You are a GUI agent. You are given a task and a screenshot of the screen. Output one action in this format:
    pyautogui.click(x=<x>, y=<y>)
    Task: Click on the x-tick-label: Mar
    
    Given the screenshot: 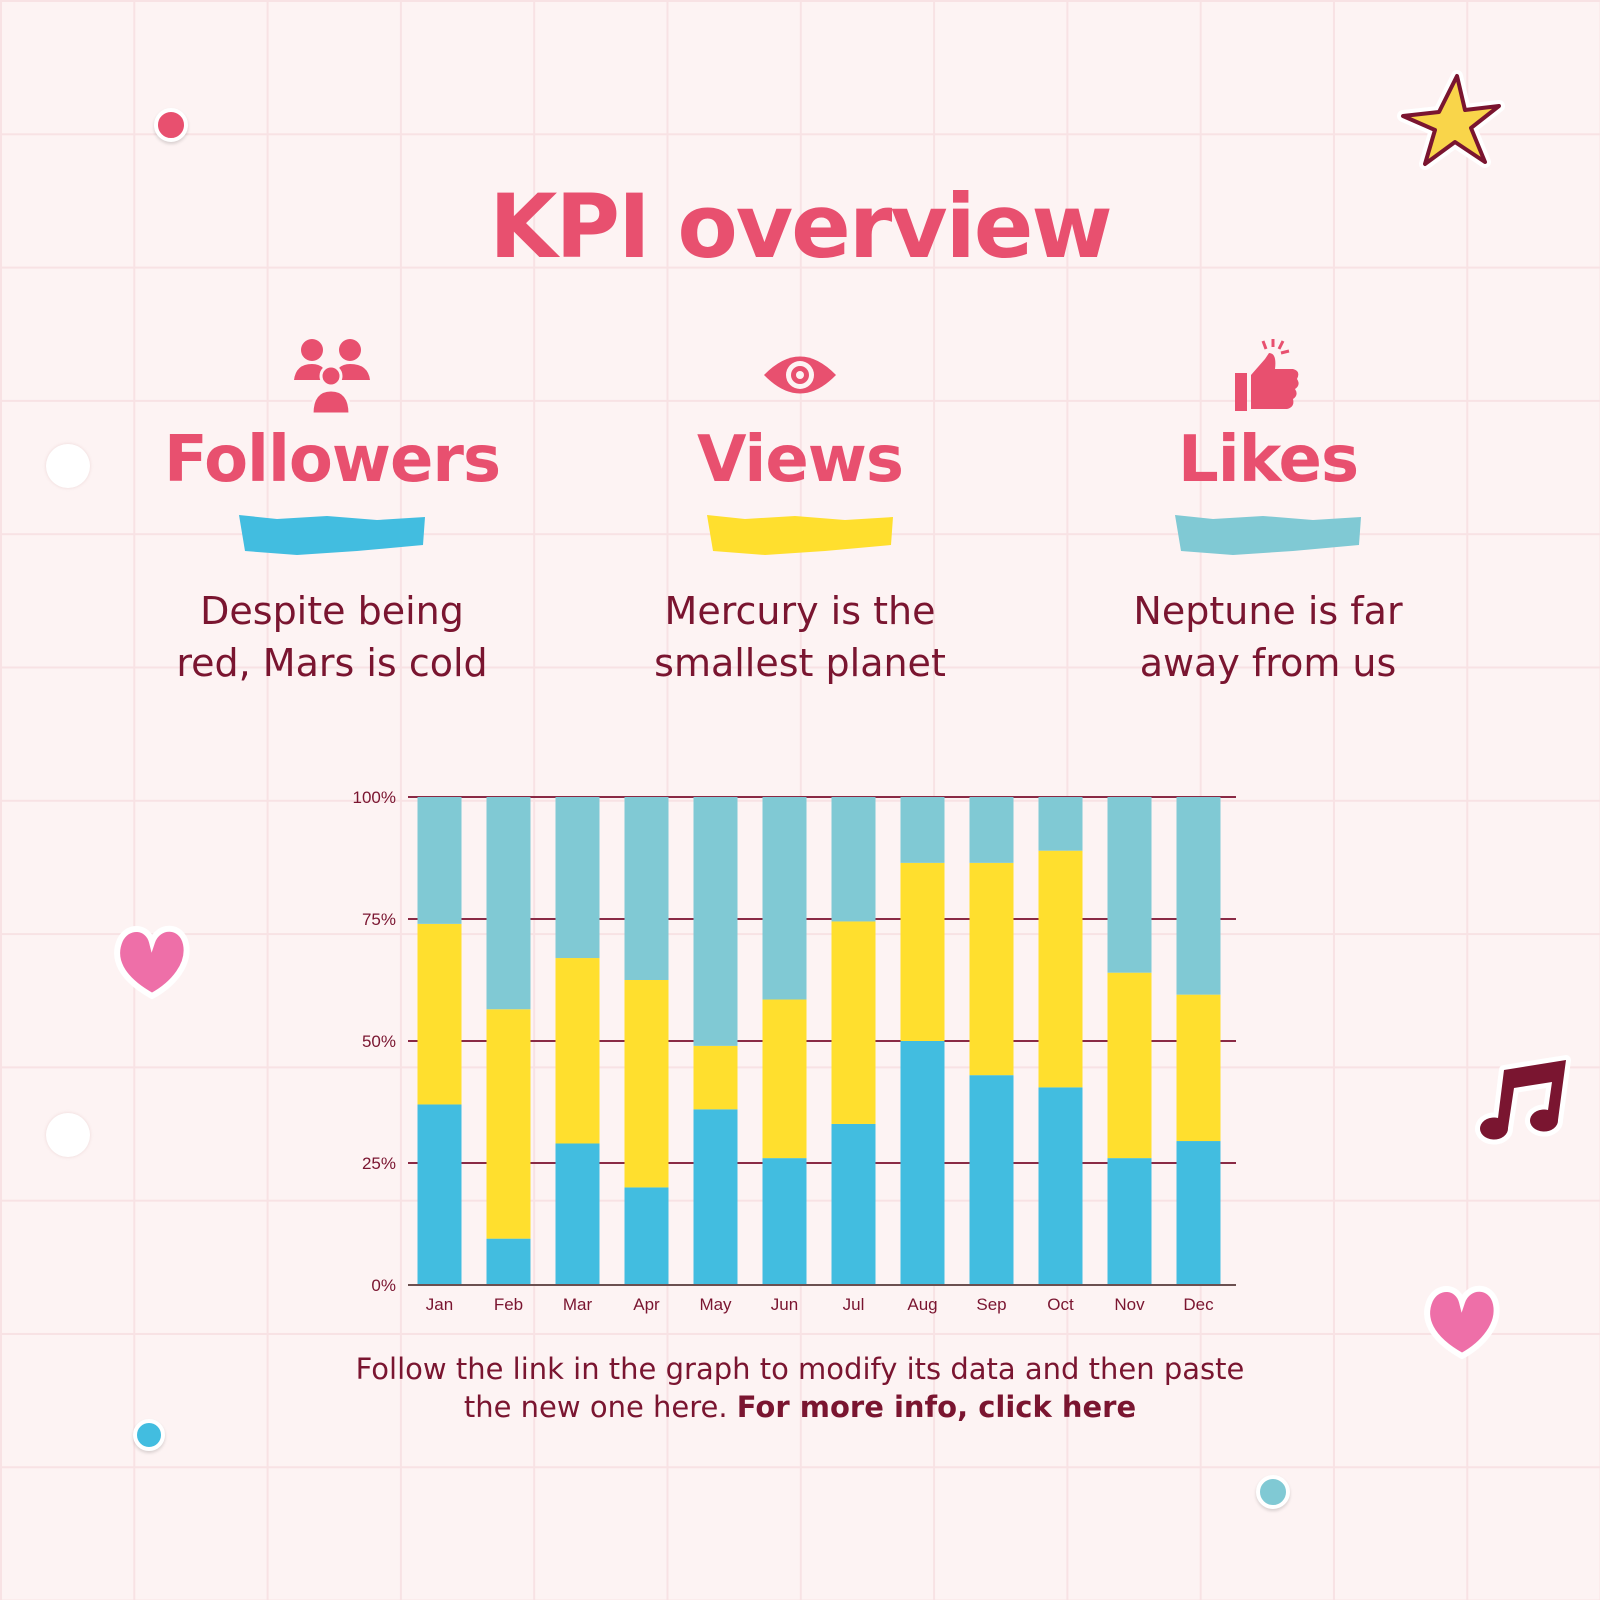 What is the action you would take?
    pyautogui.click(x=578, y=1304)
    